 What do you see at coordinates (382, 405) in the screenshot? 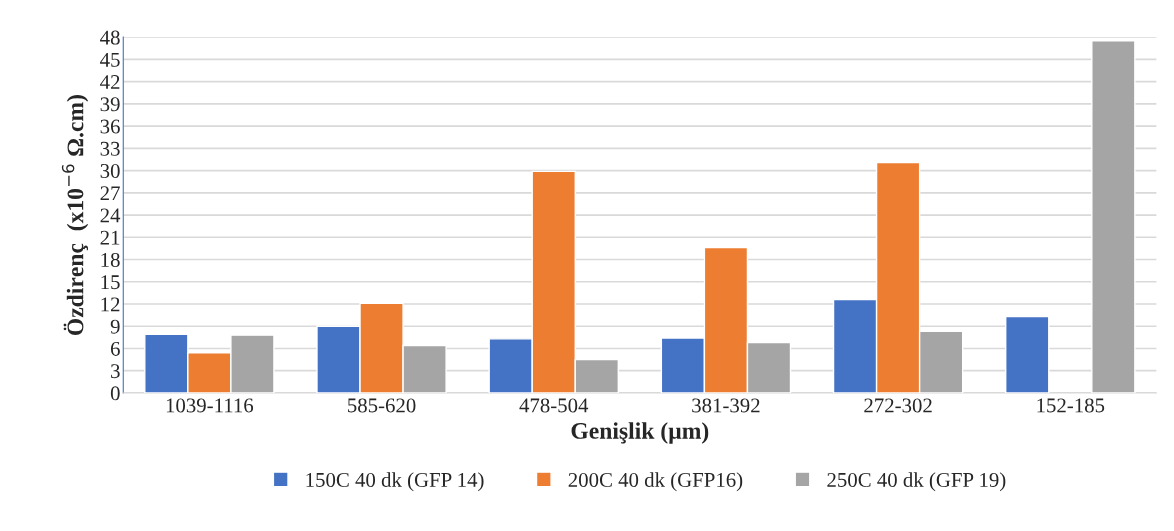
I see `x-tick-label: 585-620` at bounding box center [382, 405].